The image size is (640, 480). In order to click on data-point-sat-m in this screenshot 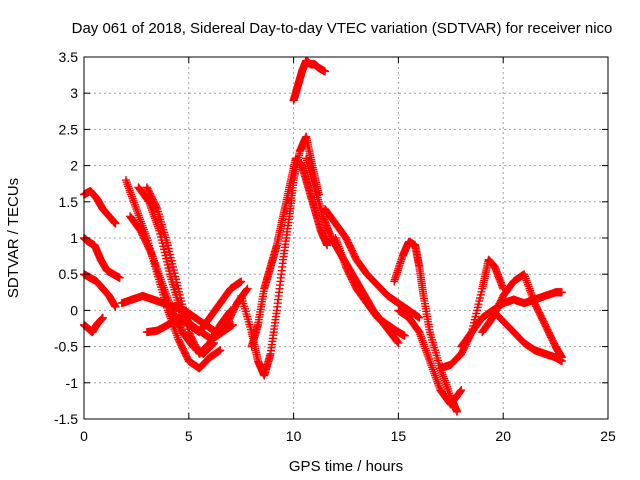, I will do `click(325, 71)`.